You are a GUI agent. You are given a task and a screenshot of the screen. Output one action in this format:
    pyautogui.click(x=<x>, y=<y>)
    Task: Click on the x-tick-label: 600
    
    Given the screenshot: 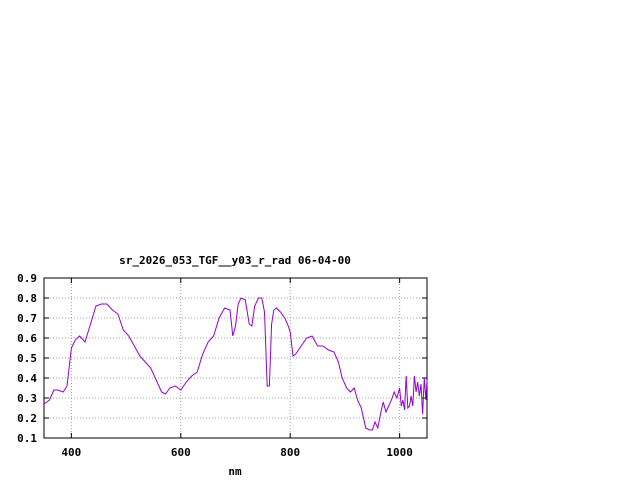 What is the action you would take?
    pyautogui.click(x=181, y=452)
    